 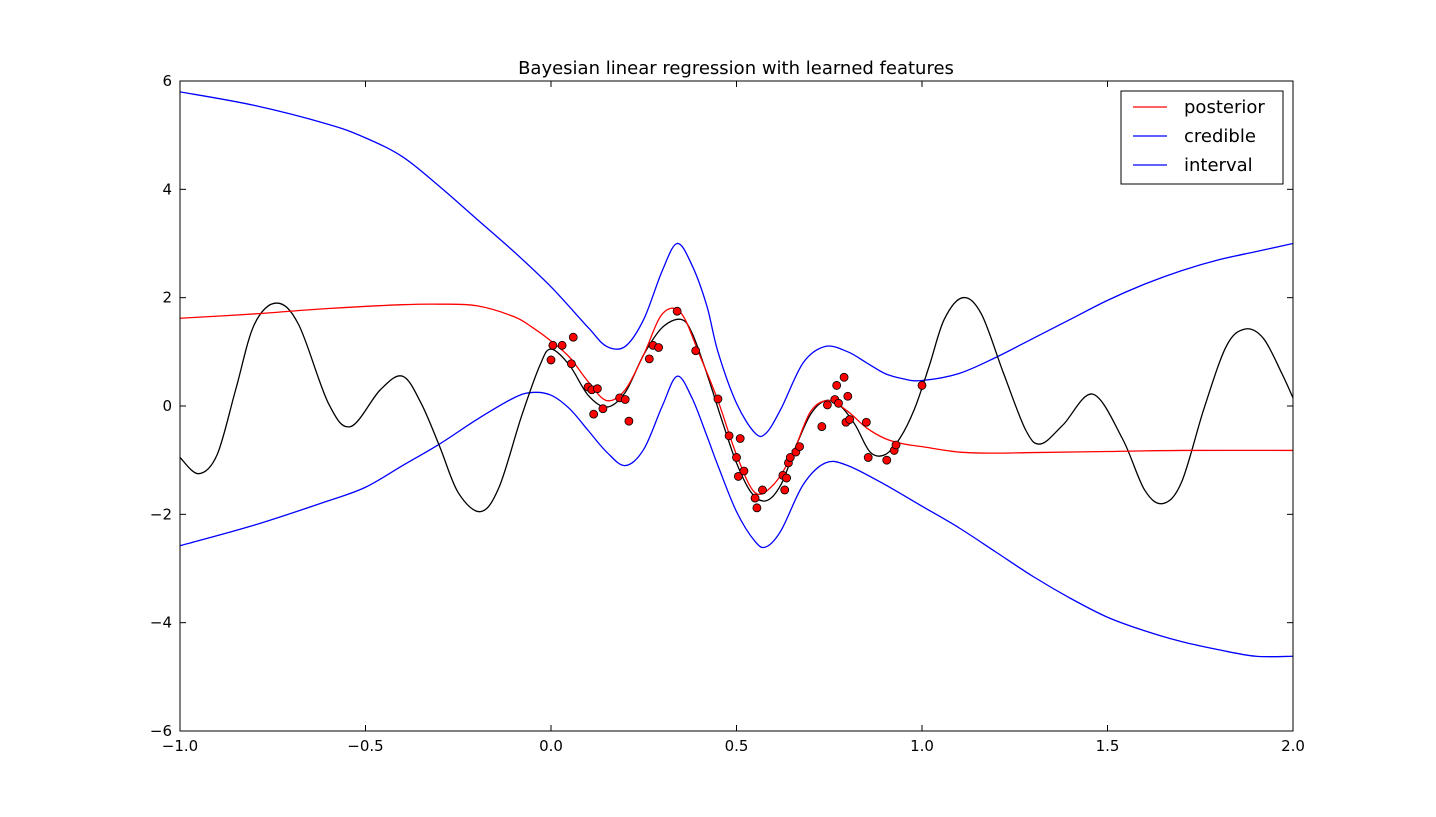 I want to click on y-tick-label: −6, so click(x=161, y=731).